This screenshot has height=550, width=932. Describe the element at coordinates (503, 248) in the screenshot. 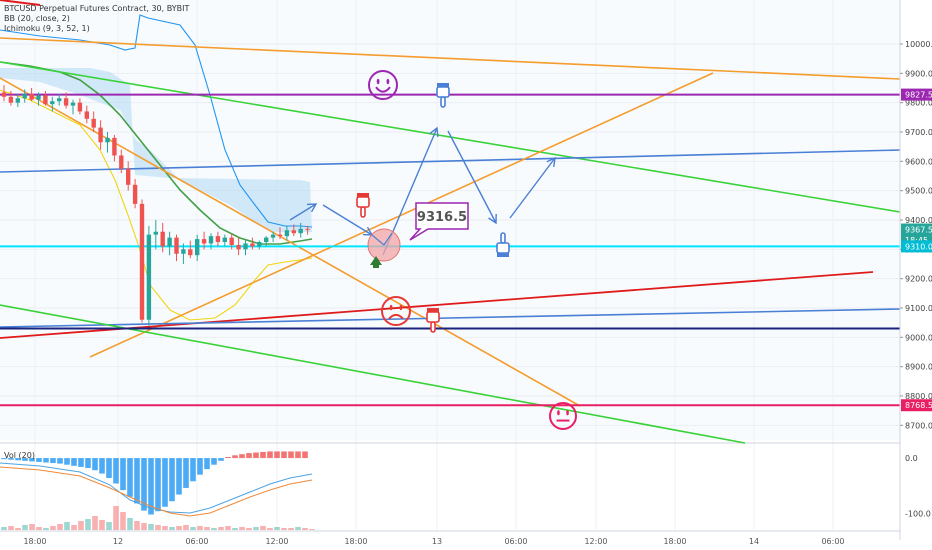

I see `pointing-hand-icon-3-palm` at that location.